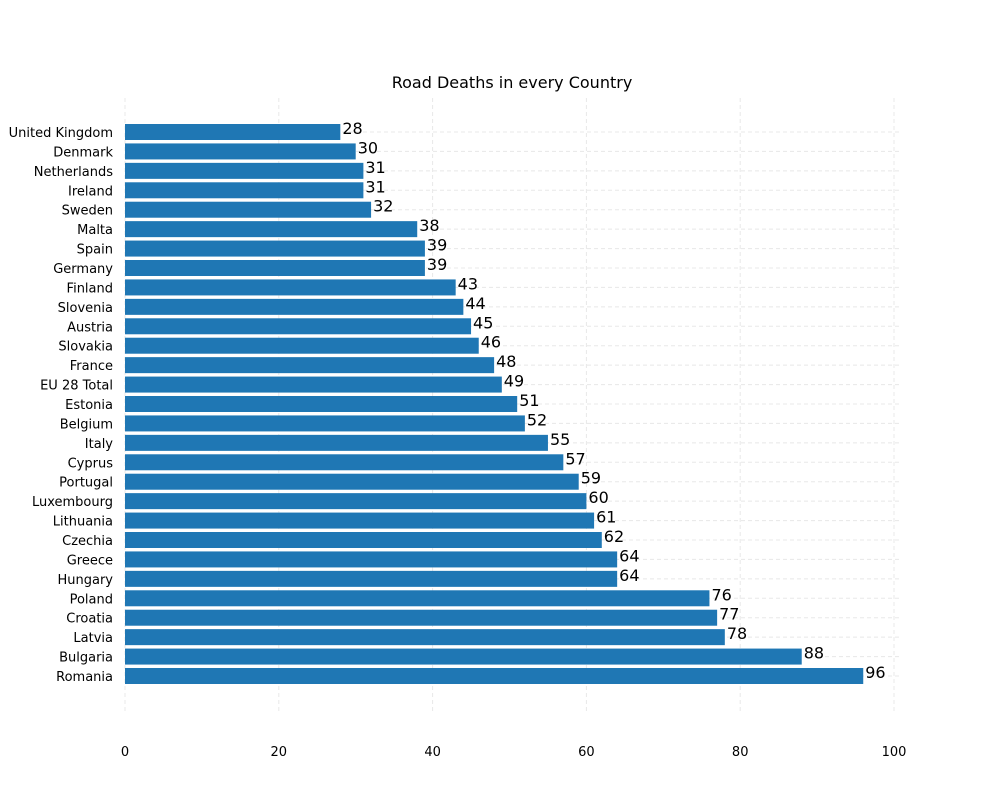  Describe the element at coordinates (468, 283) in the screenshot. I see `data-label: 43` at that location.